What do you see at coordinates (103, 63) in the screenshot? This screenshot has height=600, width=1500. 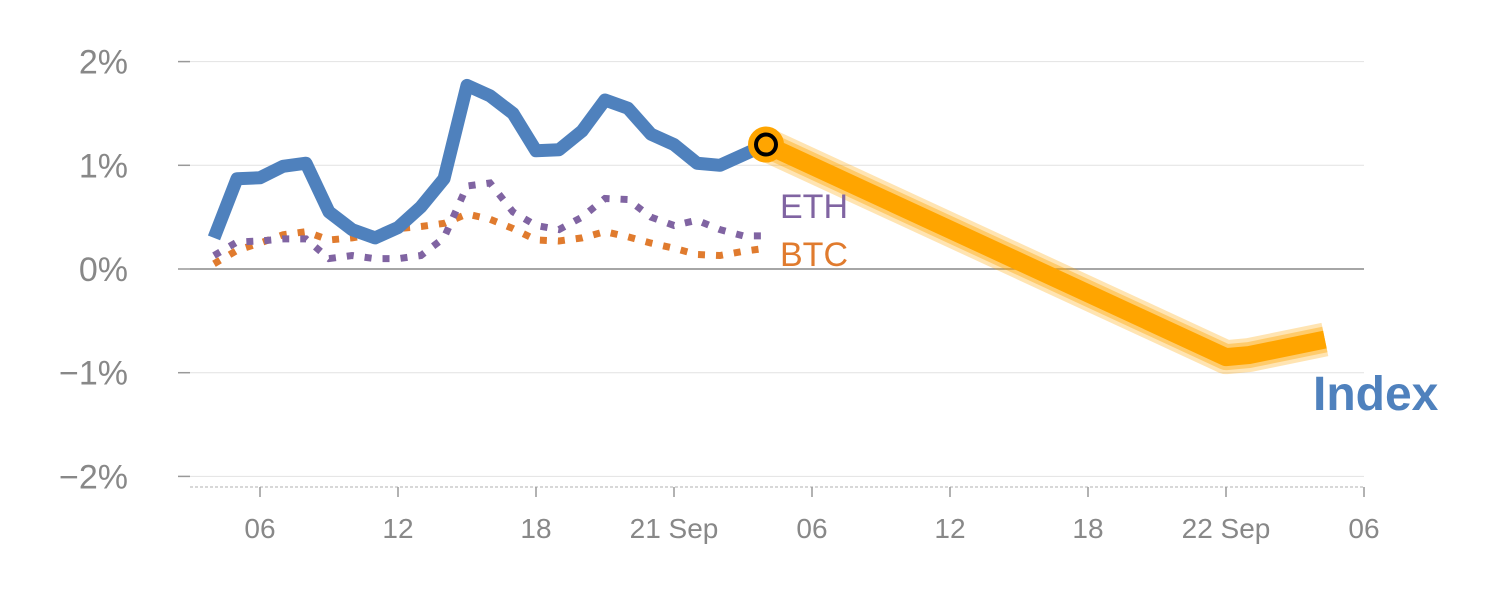 I see `y-tick-label: 2%` at bounding box center [103, 63].